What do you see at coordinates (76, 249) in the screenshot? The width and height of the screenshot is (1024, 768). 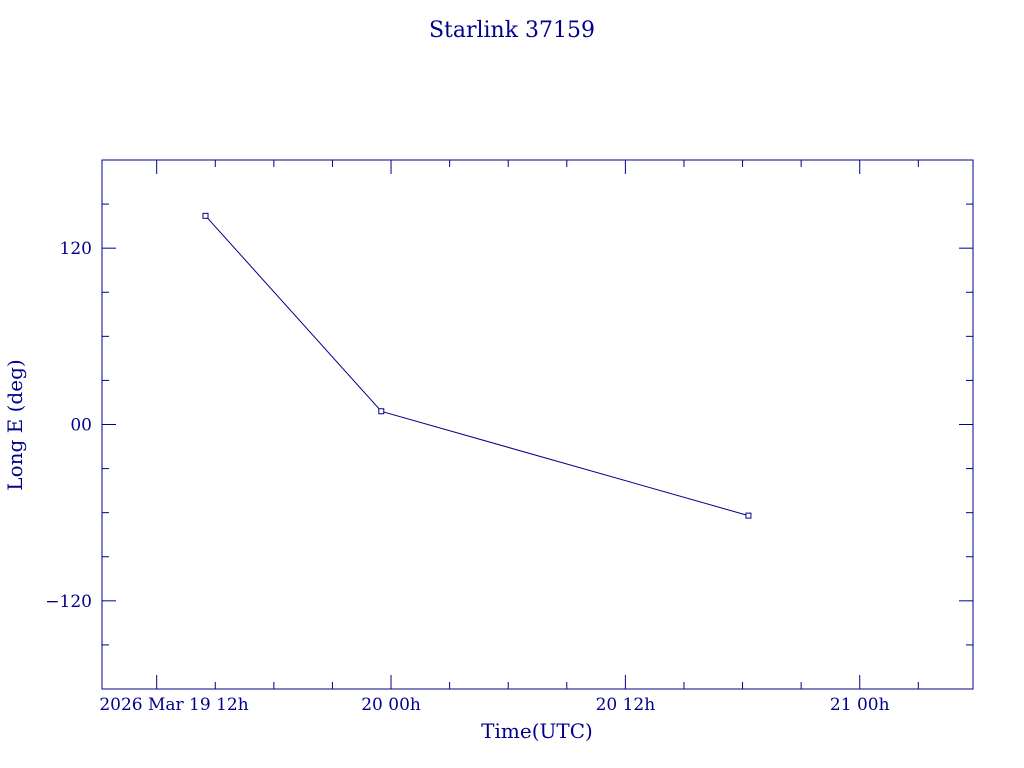 I see `y-tick-label: 120` at bounding box center [76, 249].